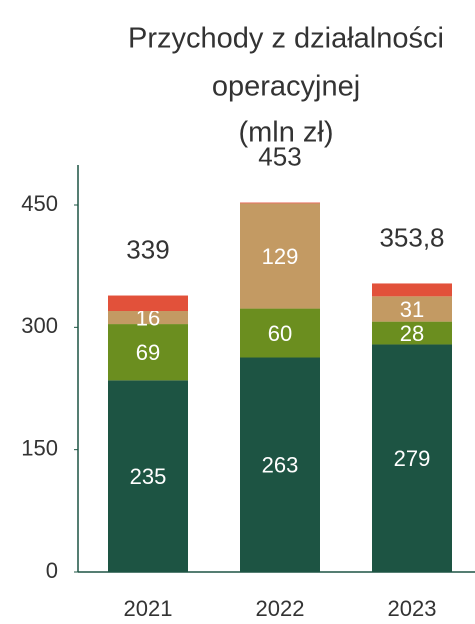 This screenshot has width=475, height=624. I want to click on data-label: 28, so click(412, 333).